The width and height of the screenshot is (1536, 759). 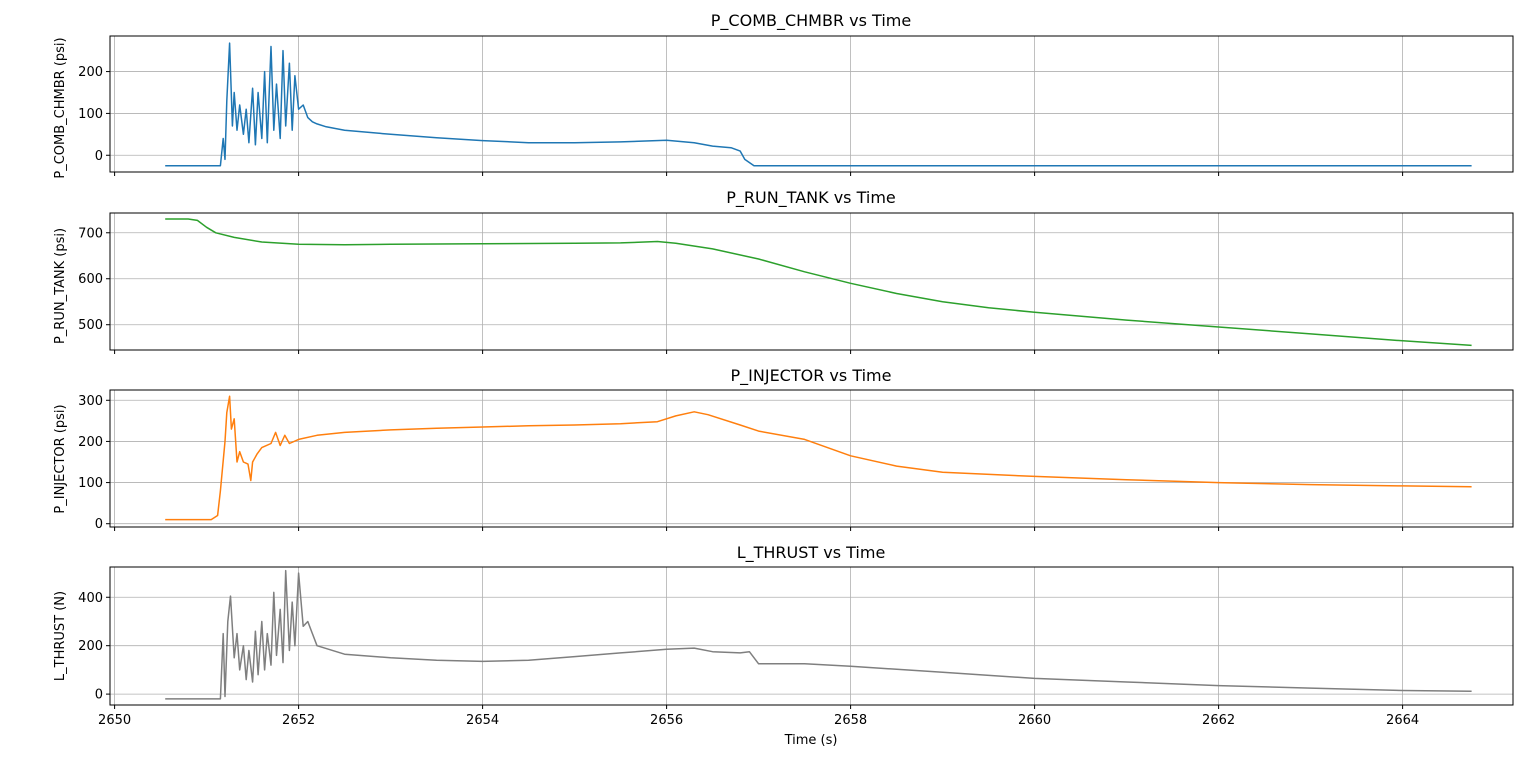 I want to click on x-tick-label: 2654, so click(x=482, y=720).